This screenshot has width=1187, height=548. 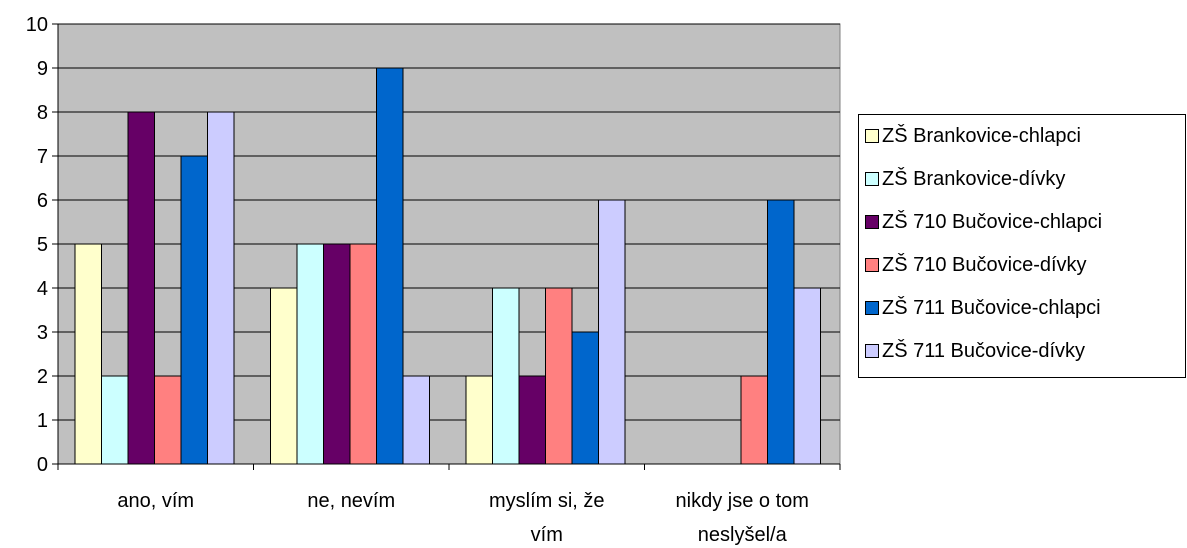 I want to click on y-tick-label: 9, so click(x=42, y=69).